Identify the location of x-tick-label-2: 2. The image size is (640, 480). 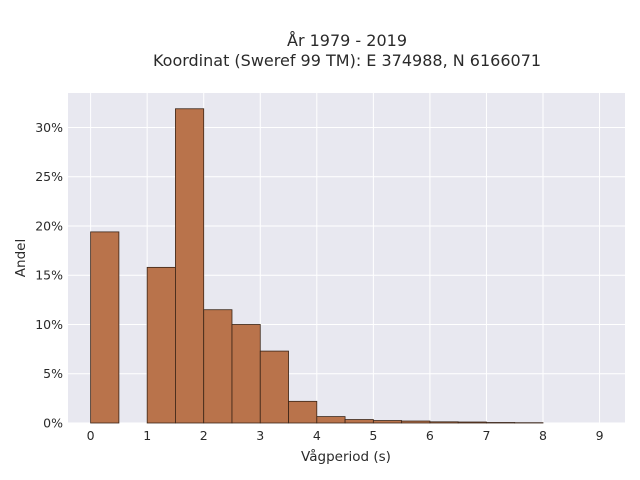
(204, 435).